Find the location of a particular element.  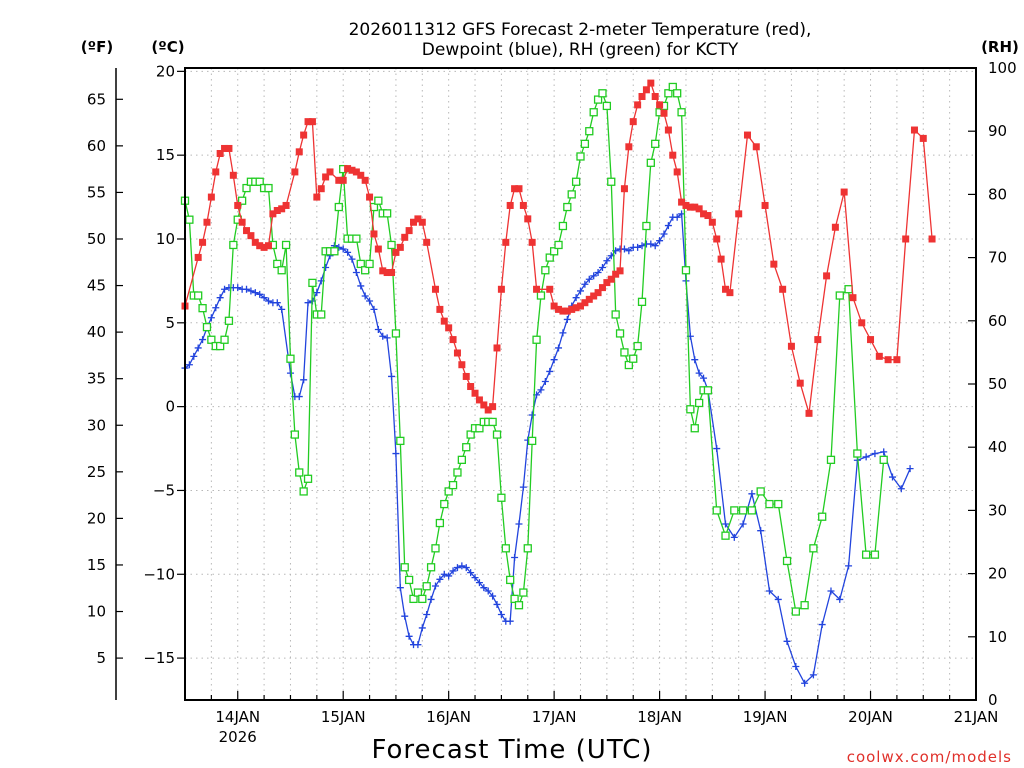

rh-tick-label: 80 is located at coordinates (997, 194).